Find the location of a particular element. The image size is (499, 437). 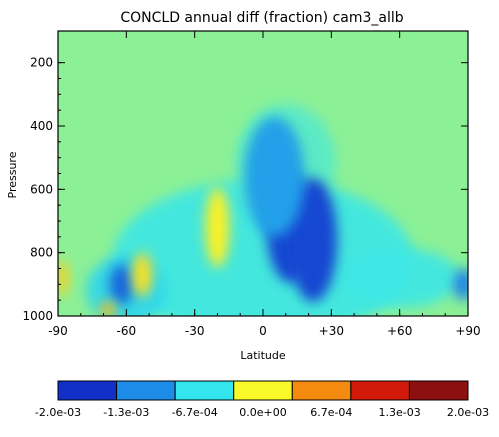

colorbar-tick-label: 6.7e-04 is located at coordinates (331, 412).